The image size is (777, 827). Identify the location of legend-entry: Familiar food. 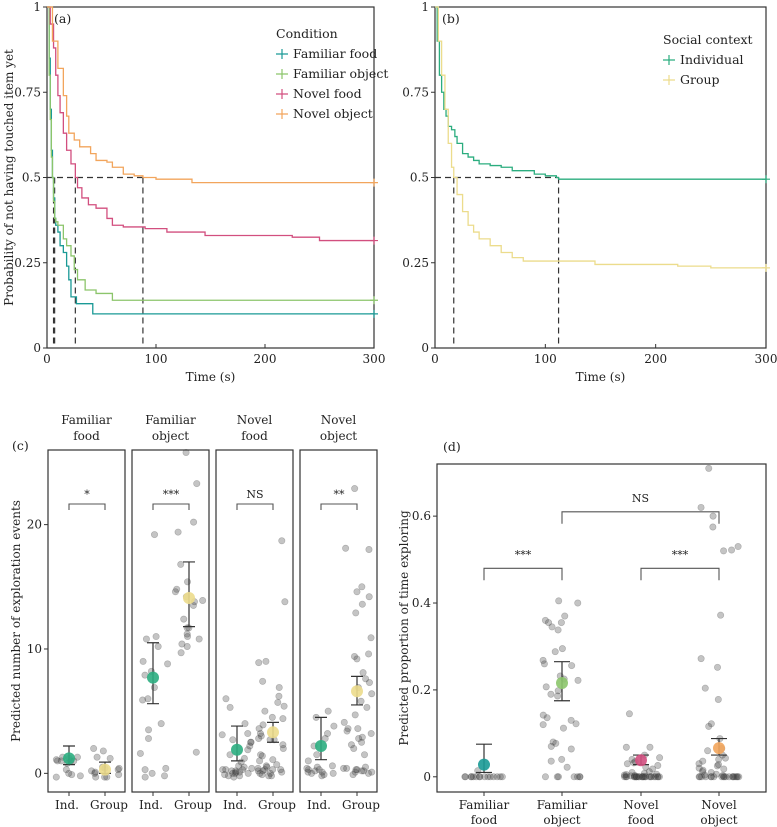
(335, 53).